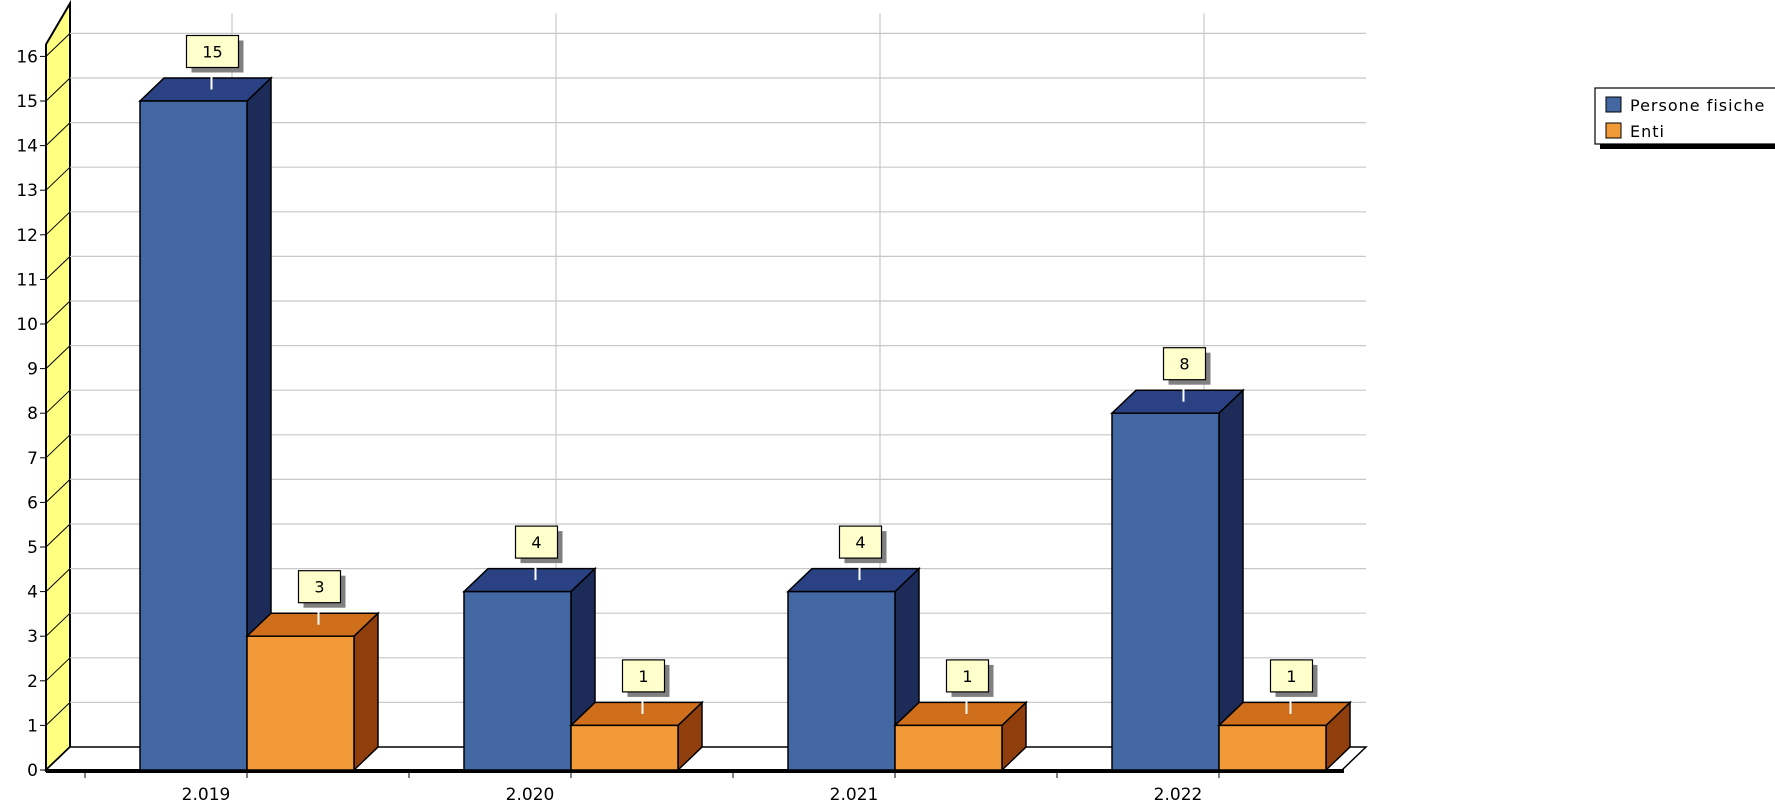 The height and width of the screenshot is (809, 1775). What do you see at coordinates (32, 682) in the screenshot?
I see `y-tick-label: 2` at bounding box center [32, 682].